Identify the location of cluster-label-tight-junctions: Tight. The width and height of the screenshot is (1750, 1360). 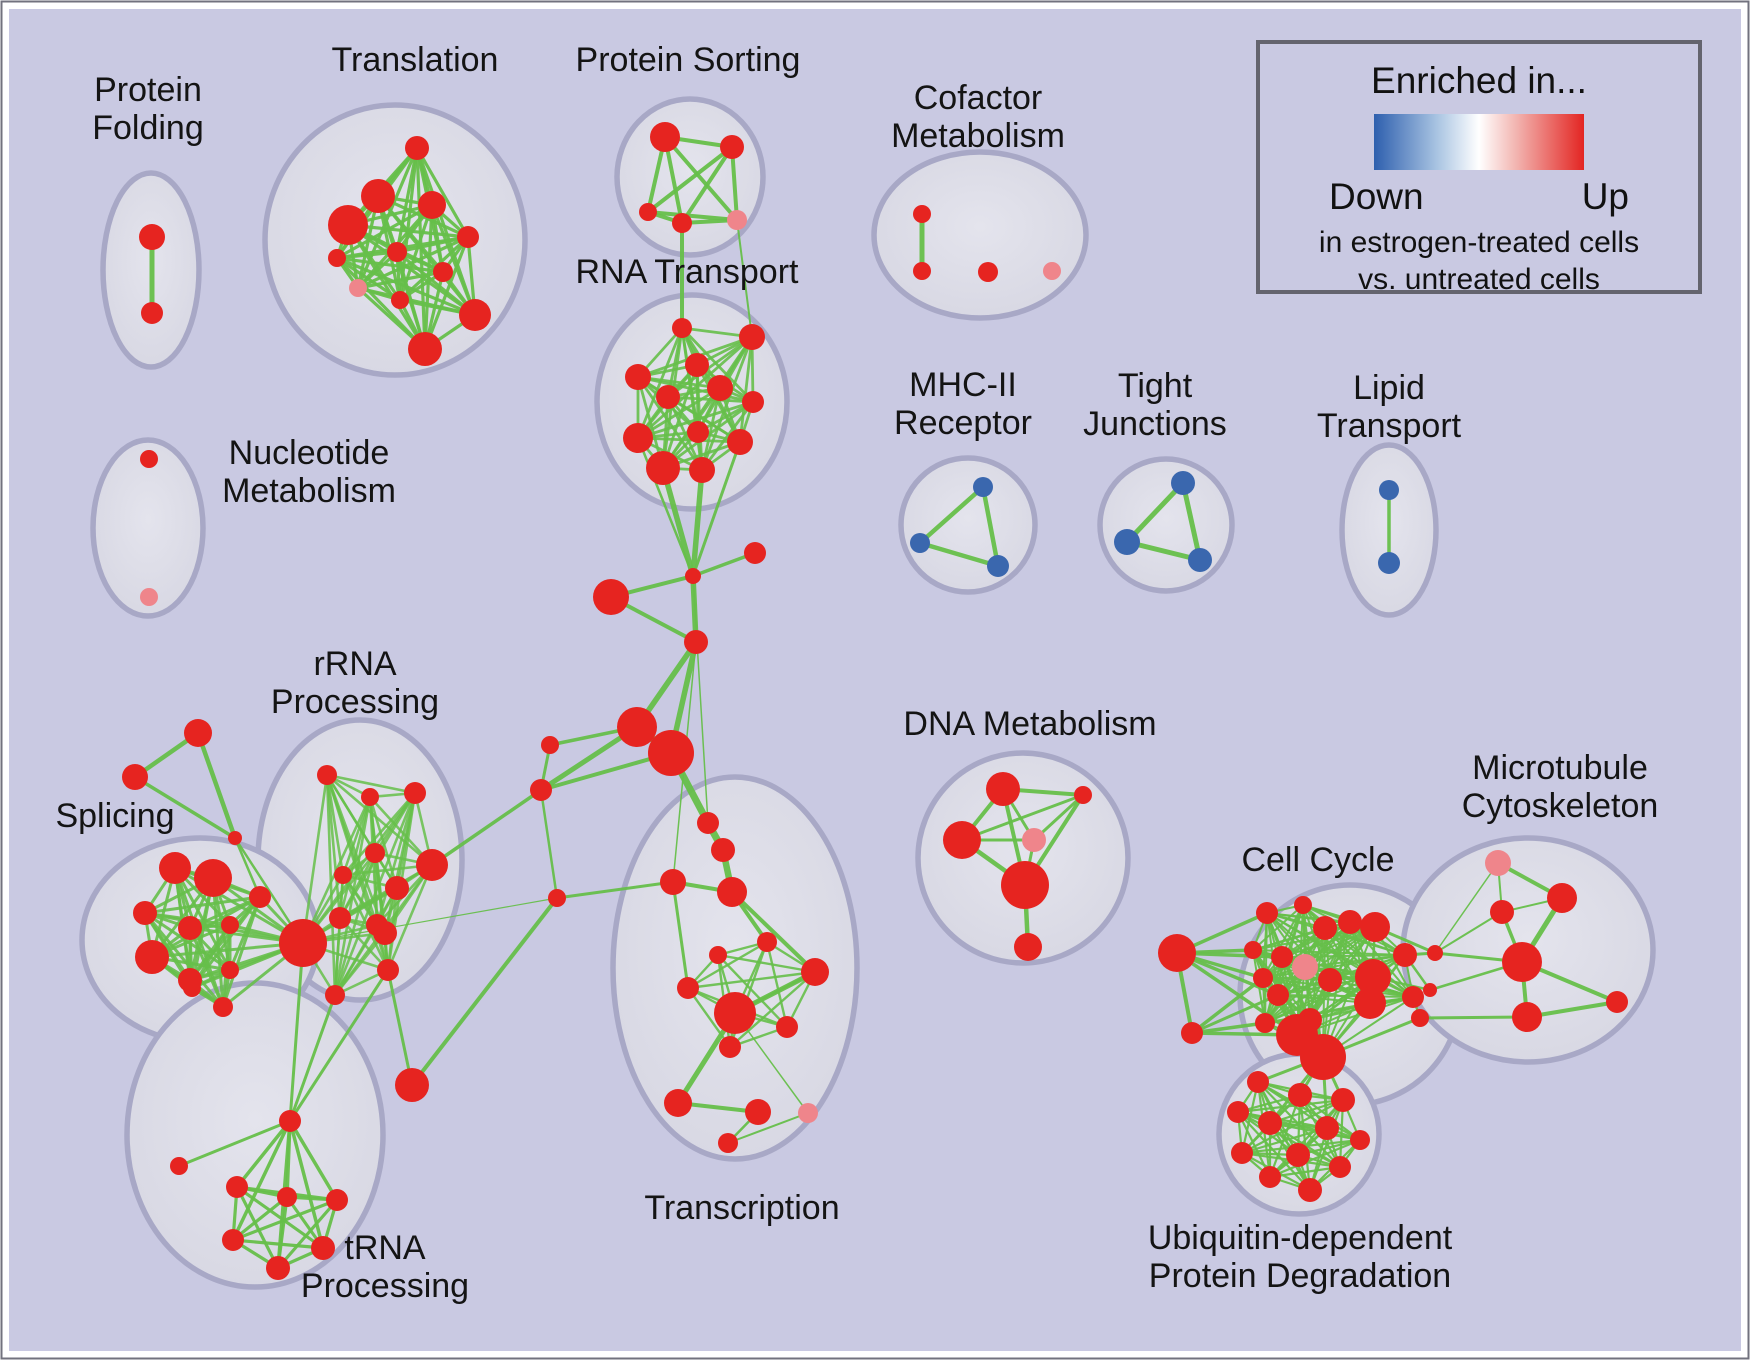
(1155, 386).